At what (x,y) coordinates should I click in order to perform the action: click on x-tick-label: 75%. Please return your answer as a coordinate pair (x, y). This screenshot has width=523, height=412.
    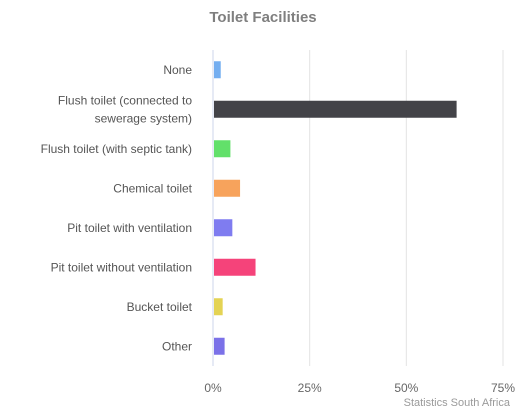
    Looking at the image, I should click on (503, 388).